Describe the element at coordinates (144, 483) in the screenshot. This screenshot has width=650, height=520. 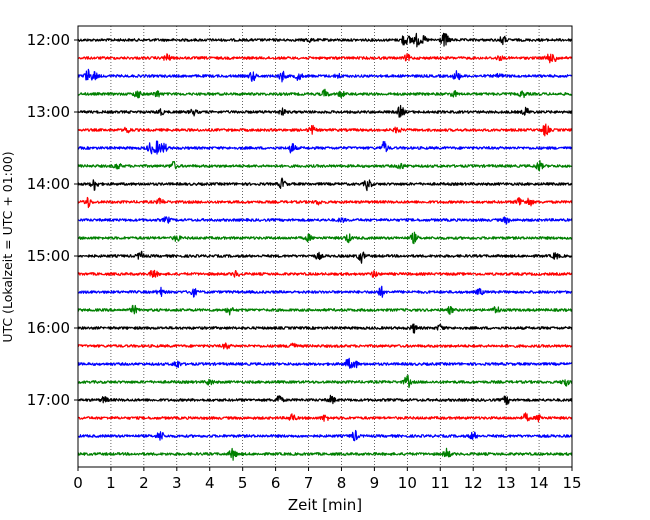
I see `x-tick-label: 2` at that location.